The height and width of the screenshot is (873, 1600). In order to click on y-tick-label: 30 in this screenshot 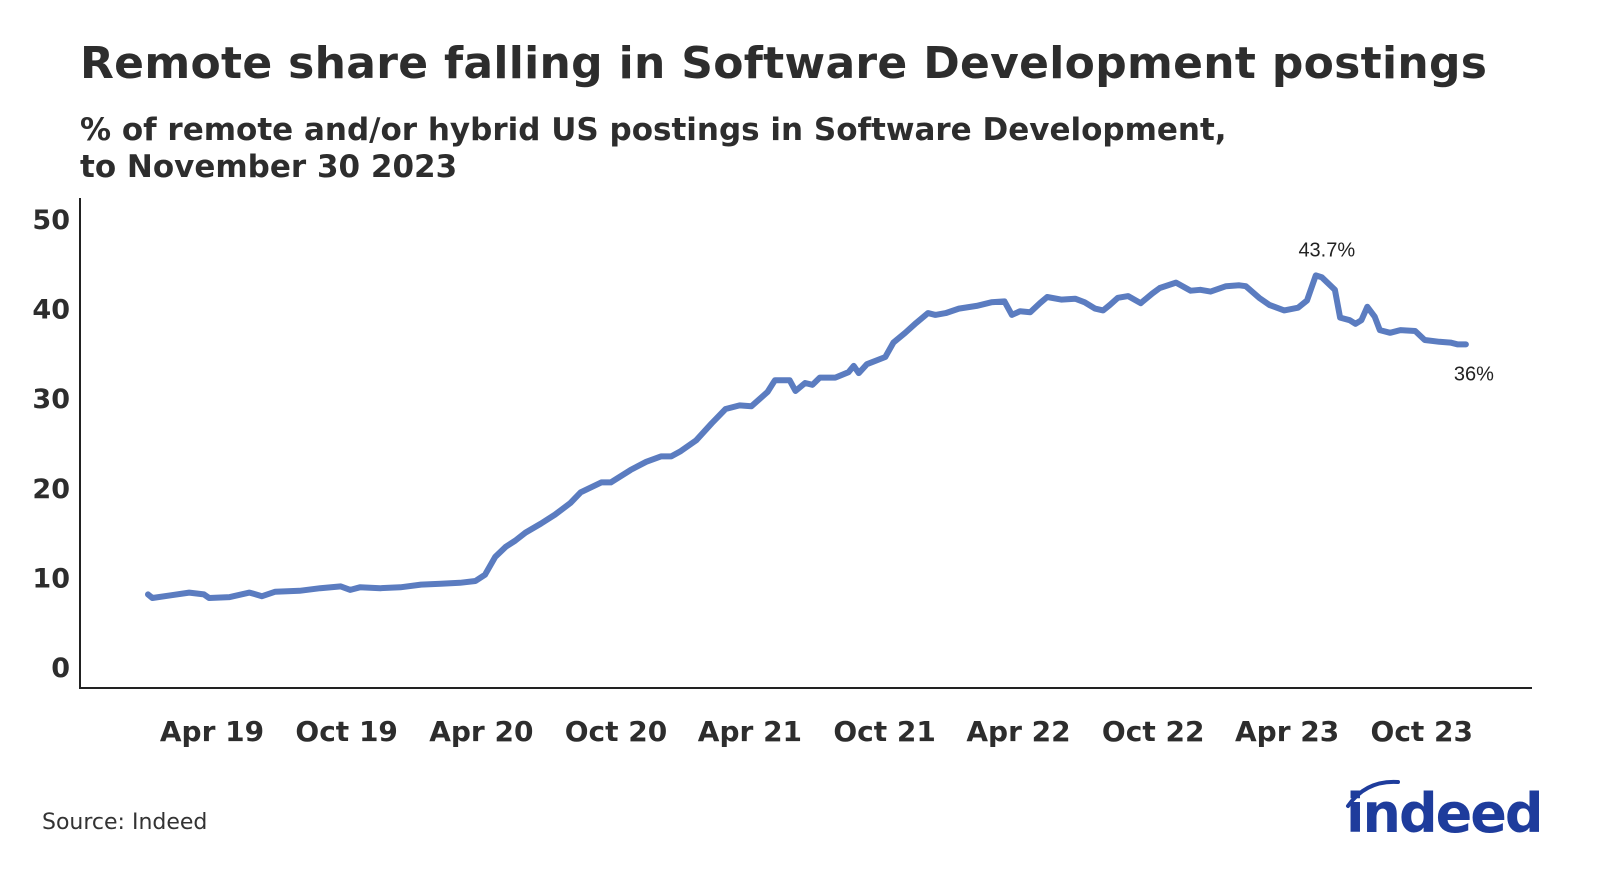, I will do `click(51, 399)`.